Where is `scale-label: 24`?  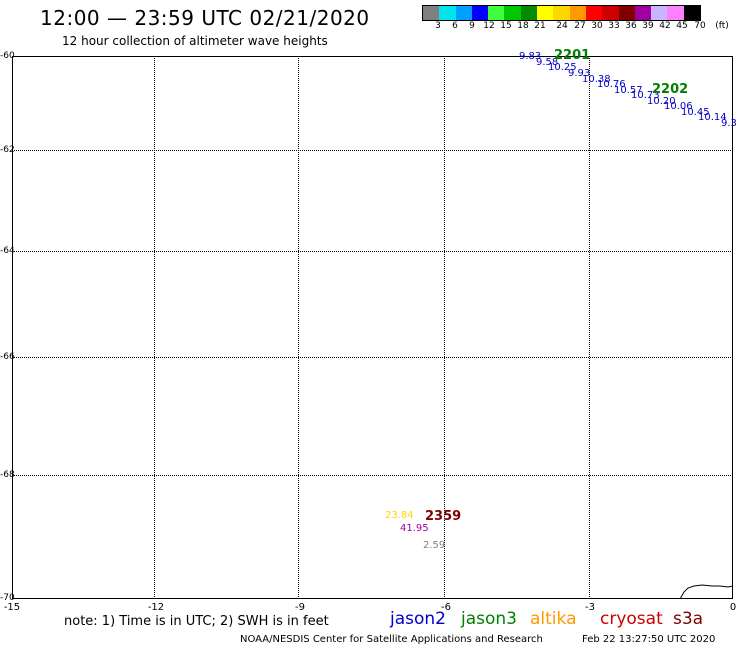
scale-label: 24 is located at coordinates (562, 26).